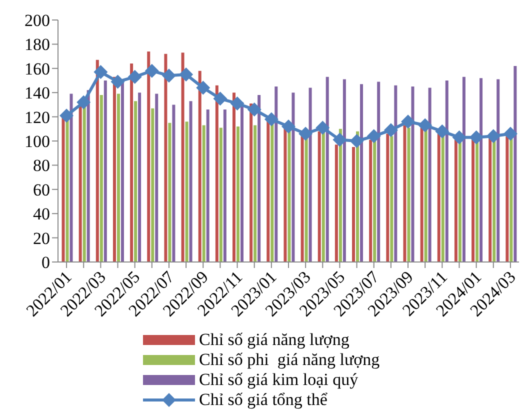 This screenshot has height=418, width=531. Describe the element at coordinates (274, 340) in the screenshot. I see `legend-label: Chỉ số giá năng lượng` at that location.